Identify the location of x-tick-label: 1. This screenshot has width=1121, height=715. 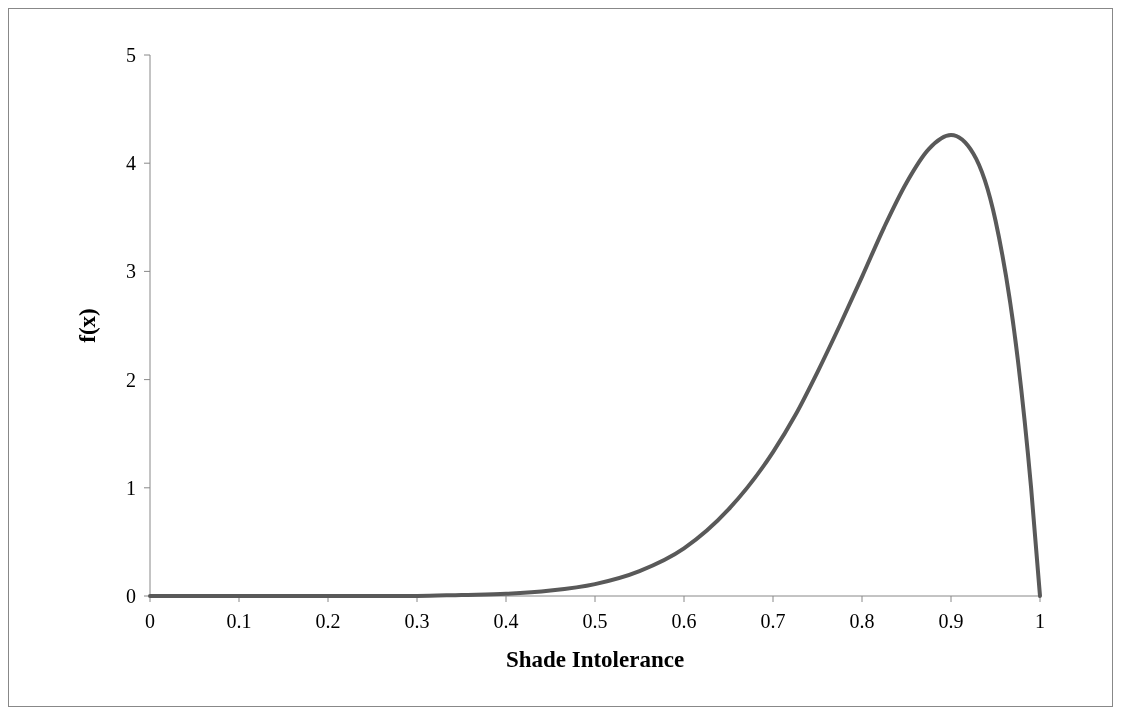
(1040, 621).